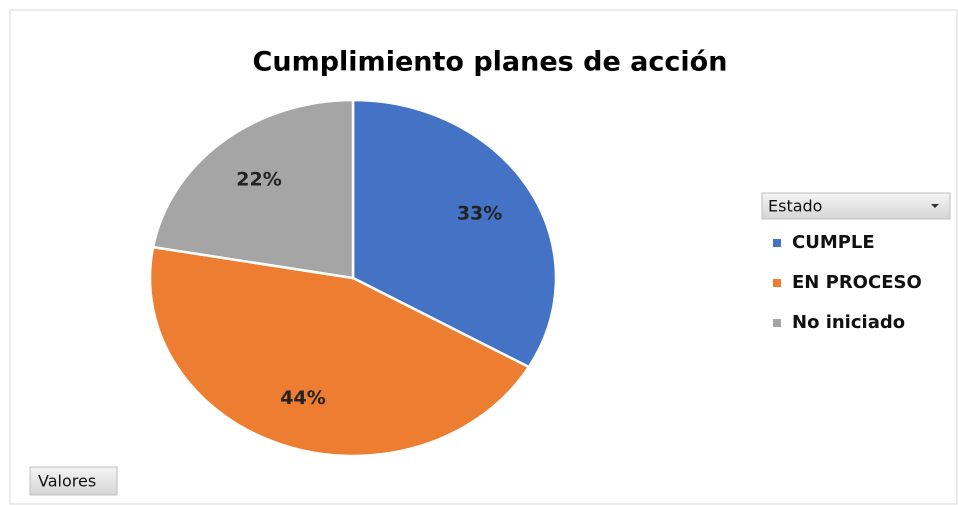  What do you see at coordinates (833, 242) in the screenshot?
I see `legend-label: CUMPLE` at bounding box center [833, 242].